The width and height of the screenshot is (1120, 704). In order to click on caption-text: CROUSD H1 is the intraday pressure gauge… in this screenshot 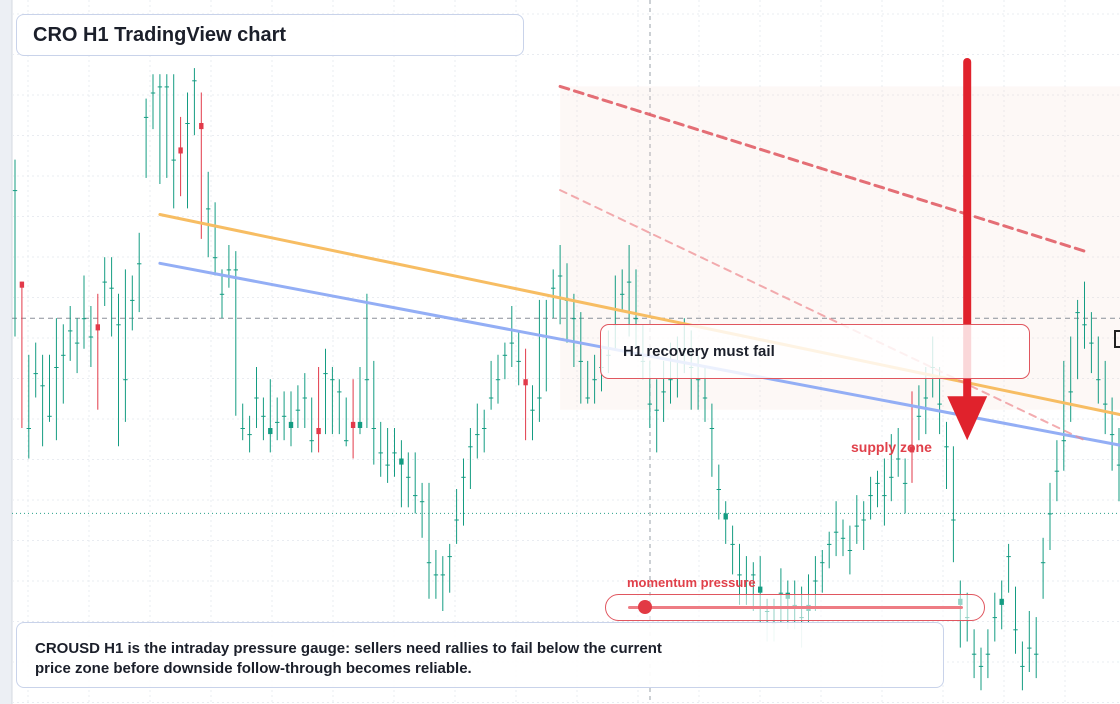, I will do `click(348, 658)`.